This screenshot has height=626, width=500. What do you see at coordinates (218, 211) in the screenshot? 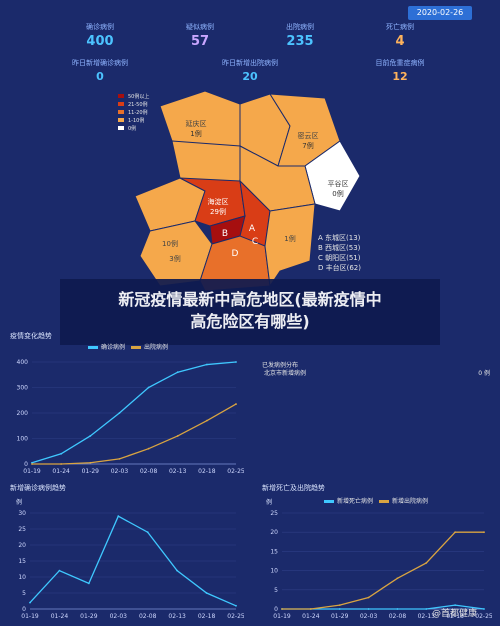
I see `map-count-haidian: 29例` at bounding box center [218, 211].